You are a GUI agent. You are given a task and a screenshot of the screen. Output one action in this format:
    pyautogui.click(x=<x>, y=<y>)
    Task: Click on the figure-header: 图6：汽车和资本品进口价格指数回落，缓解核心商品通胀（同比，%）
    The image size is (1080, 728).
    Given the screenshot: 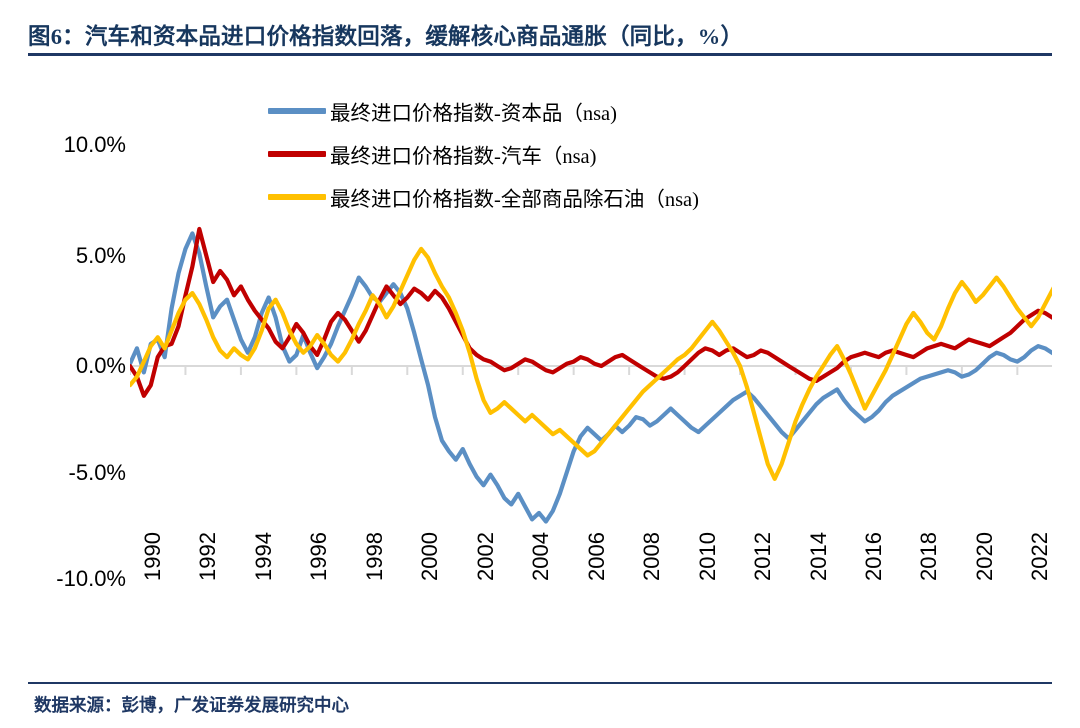 What is the action you would take?
    pyautogui.click(x=540, y=35)
    